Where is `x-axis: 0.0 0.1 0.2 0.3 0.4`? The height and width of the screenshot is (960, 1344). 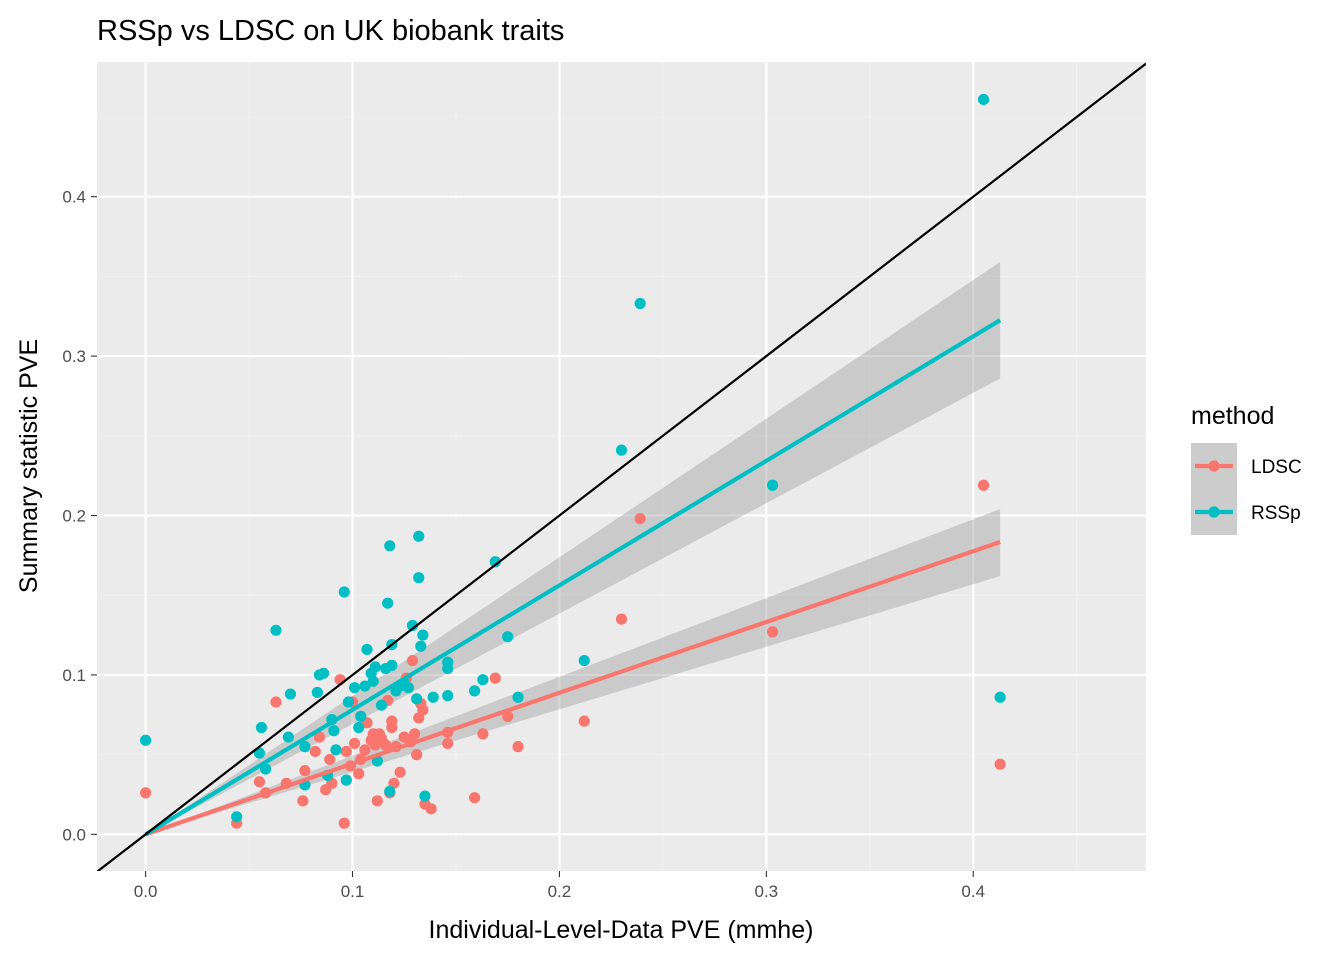
x-axis: 0.0 0.1 0.2 0.3 0.4 is located at coordinates (559, 886).